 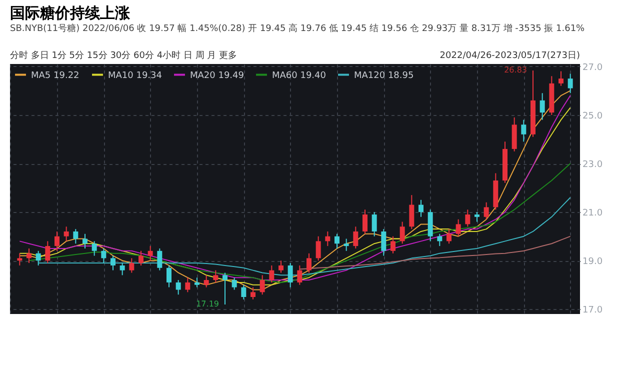 I want to click on annotation: 17.19, so click(x=207, y=304).